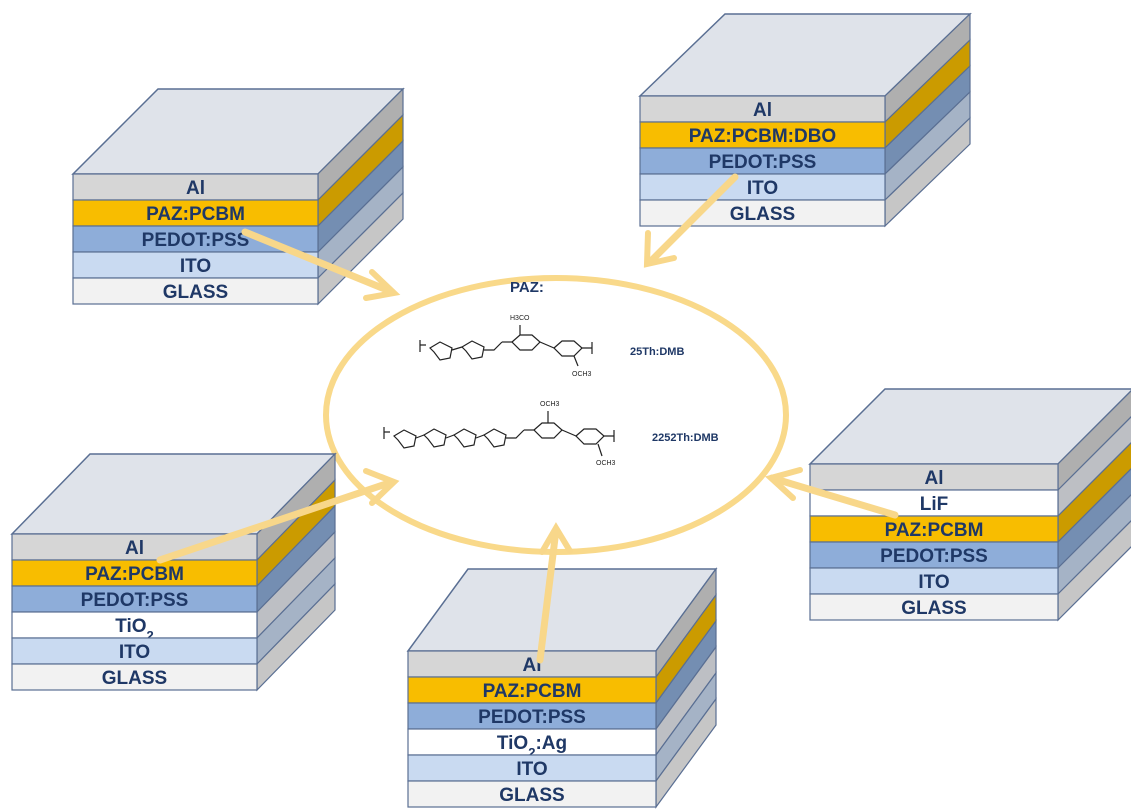 This screenshot has width=1131, height=812. Describe the element at coordinates (520, 318) in the screenshot. I see `molecule-25th-substituent-top: H3CO` at that location.